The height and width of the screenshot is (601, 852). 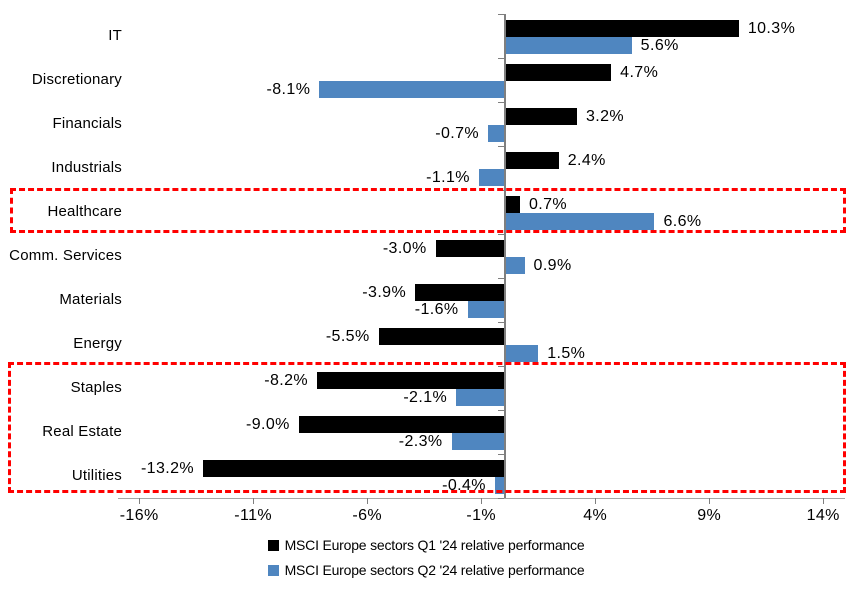 What do you see at coordinates (253, 515) in the screenshot?
I see `x-axis-tick-label: -11%` at bounding box center [253, 515].